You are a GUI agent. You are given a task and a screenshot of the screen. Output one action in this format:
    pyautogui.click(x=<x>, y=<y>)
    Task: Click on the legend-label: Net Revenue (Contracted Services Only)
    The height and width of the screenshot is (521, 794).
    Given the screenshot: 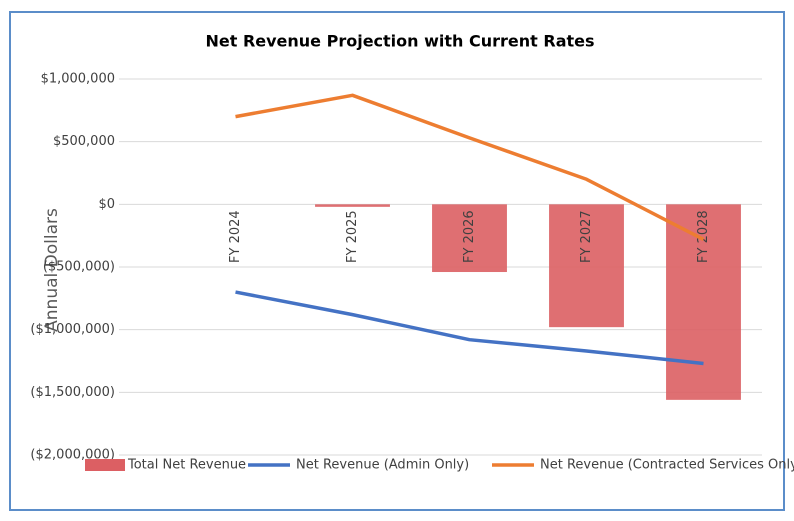 What is the action you would take?
    pyautogui.click(x=667, y=465)
    